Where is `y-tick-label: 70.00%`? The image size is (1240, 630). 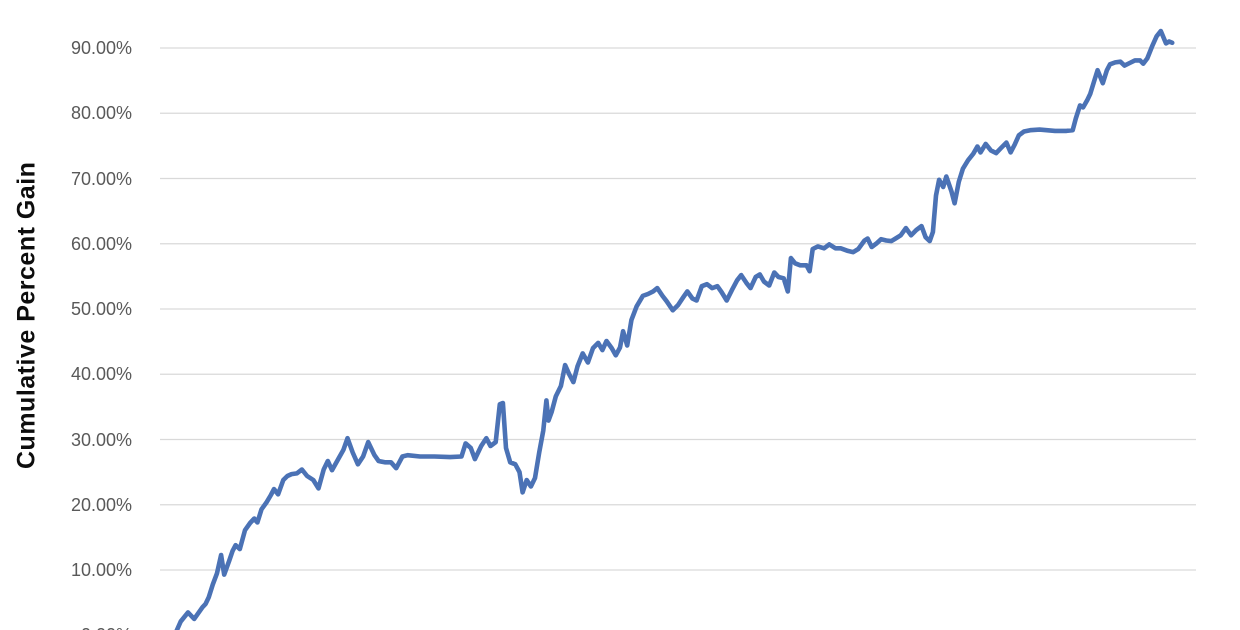 y-tick-label: 70.00% is located at coordinates (101, 178).